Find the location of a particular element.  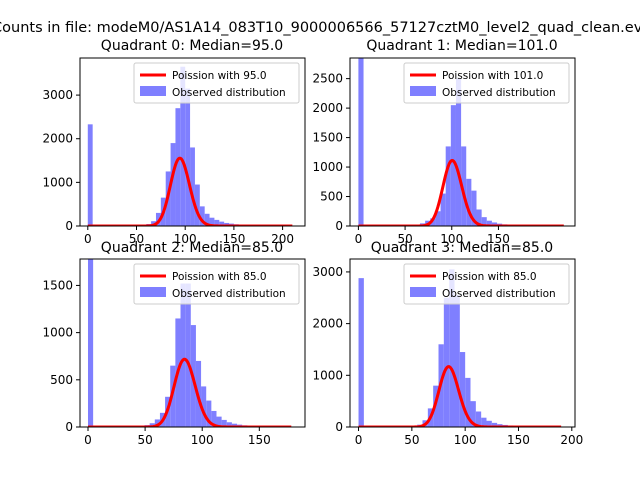

legend-poisson-label: Poission with 95.0 is located at coordinates (219, 76).